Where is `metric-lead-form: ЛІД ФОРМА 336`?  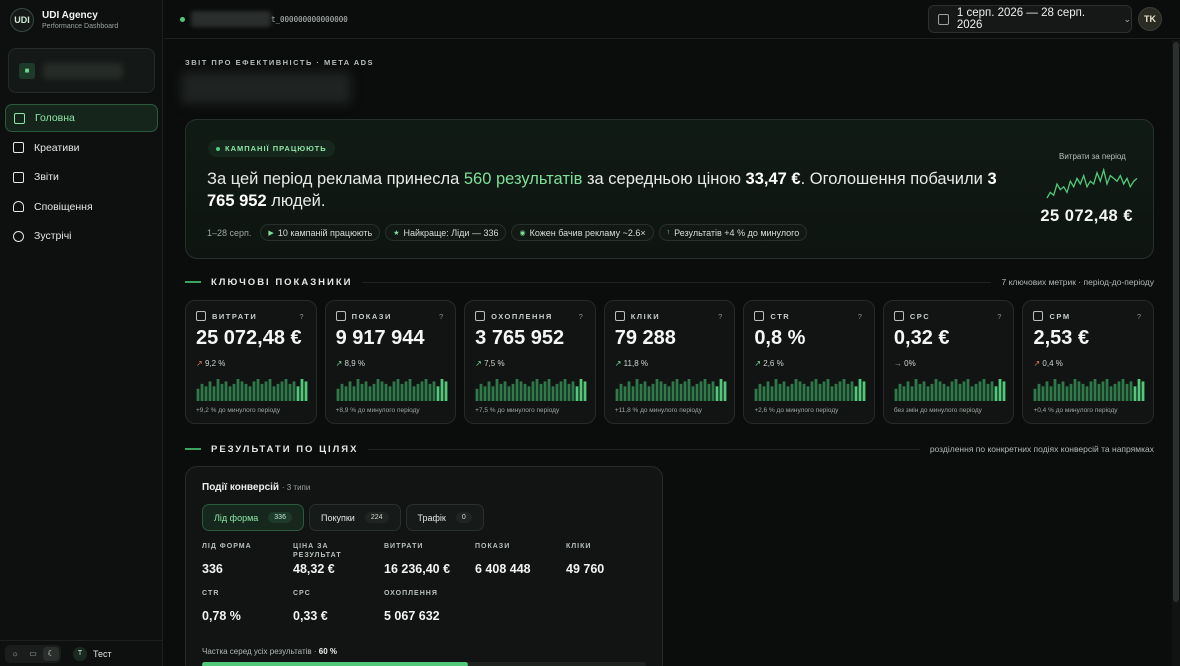 metric-lead-form: ЛІД ФОРМА 336 is located at coordinates (244, 559).